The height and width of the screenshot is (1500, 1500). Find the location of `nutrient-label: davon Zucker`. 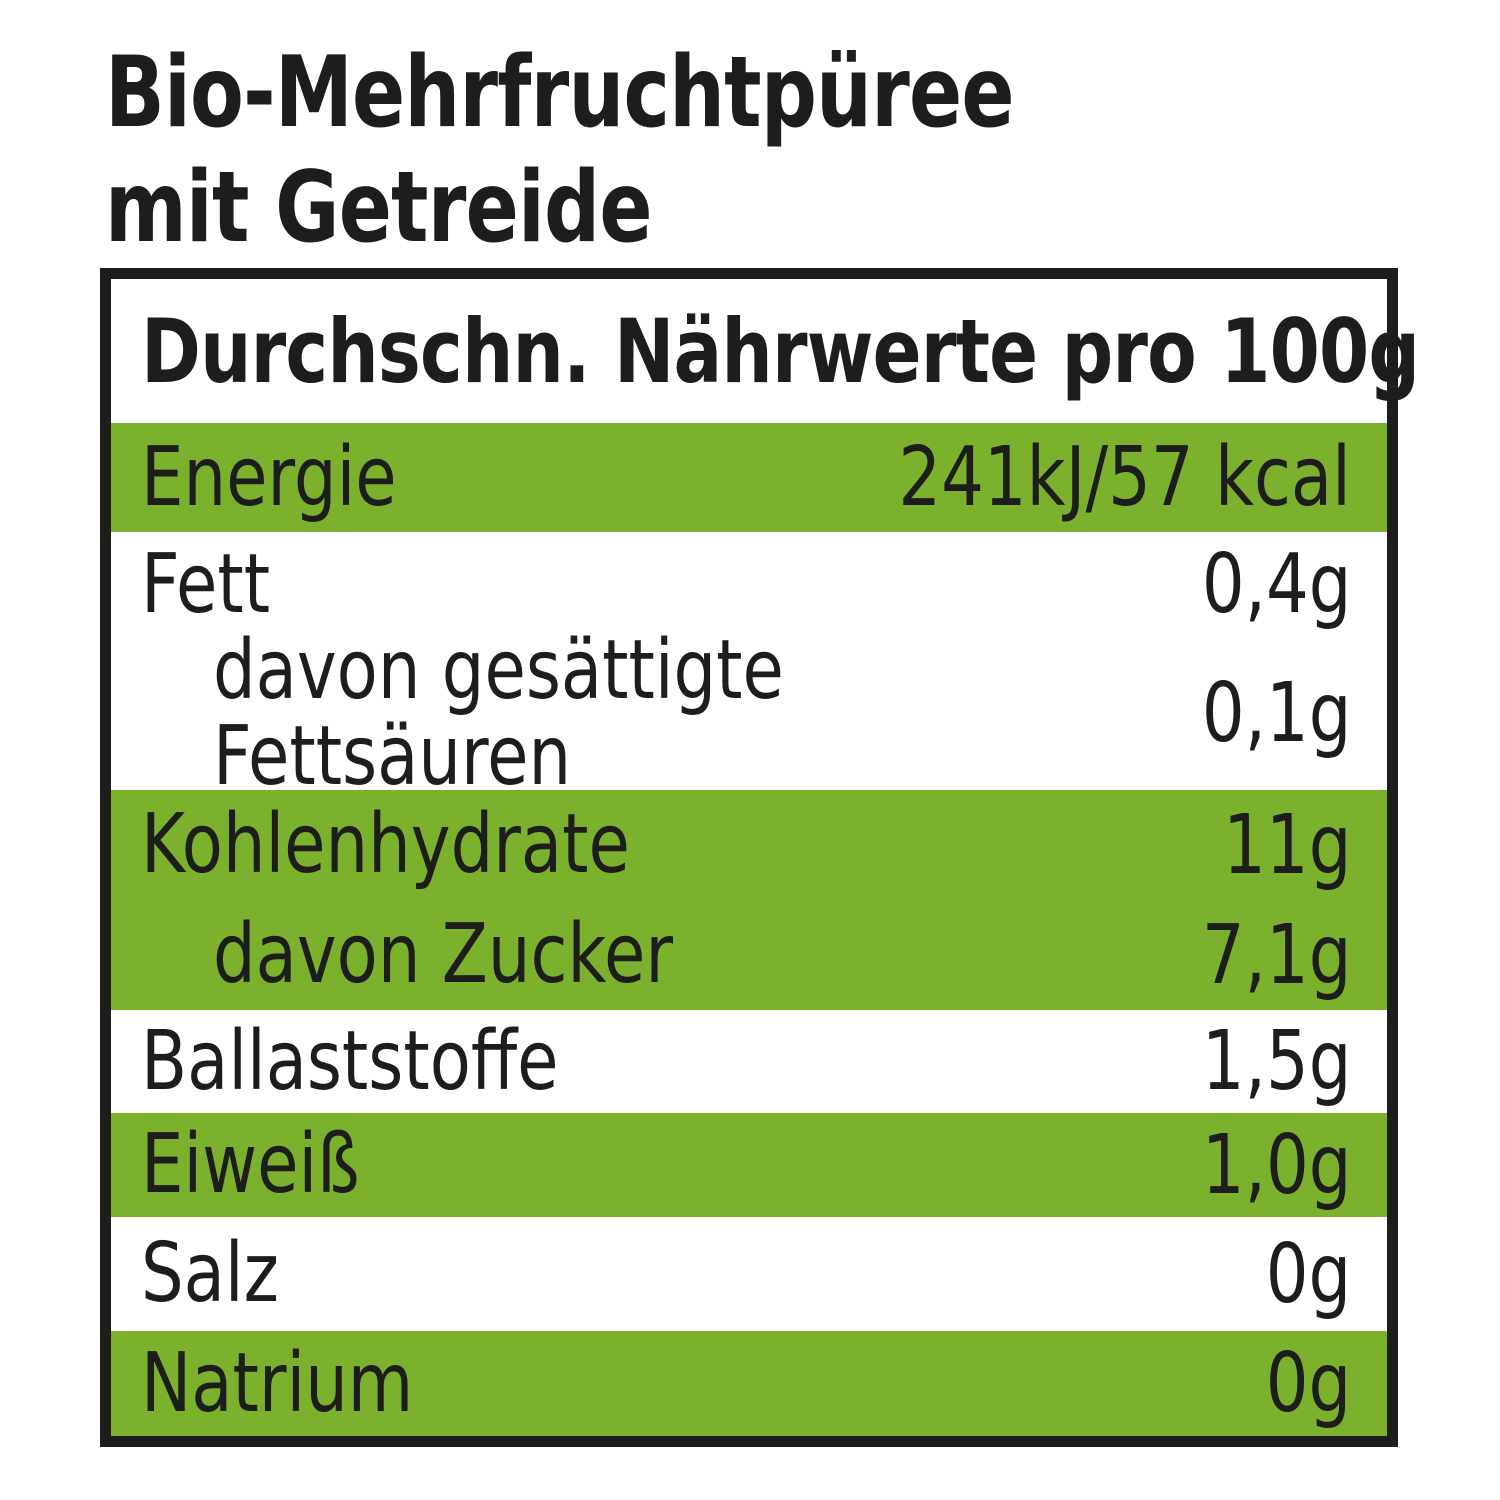

nutrient-label: davon Zucker is located at coordinates (443, 955).